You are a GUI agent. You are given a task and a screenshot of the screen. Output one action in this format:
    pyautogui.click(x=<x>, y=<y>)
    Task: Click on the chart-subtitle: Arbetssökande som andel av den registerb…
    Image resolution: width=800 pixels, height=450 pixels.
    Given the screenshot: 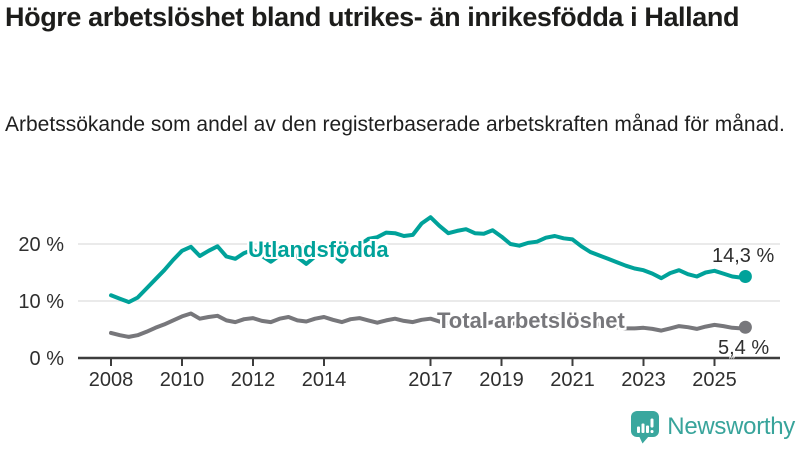 What is the action you would take?
    pyautogui.click(x=395, y=124)
    